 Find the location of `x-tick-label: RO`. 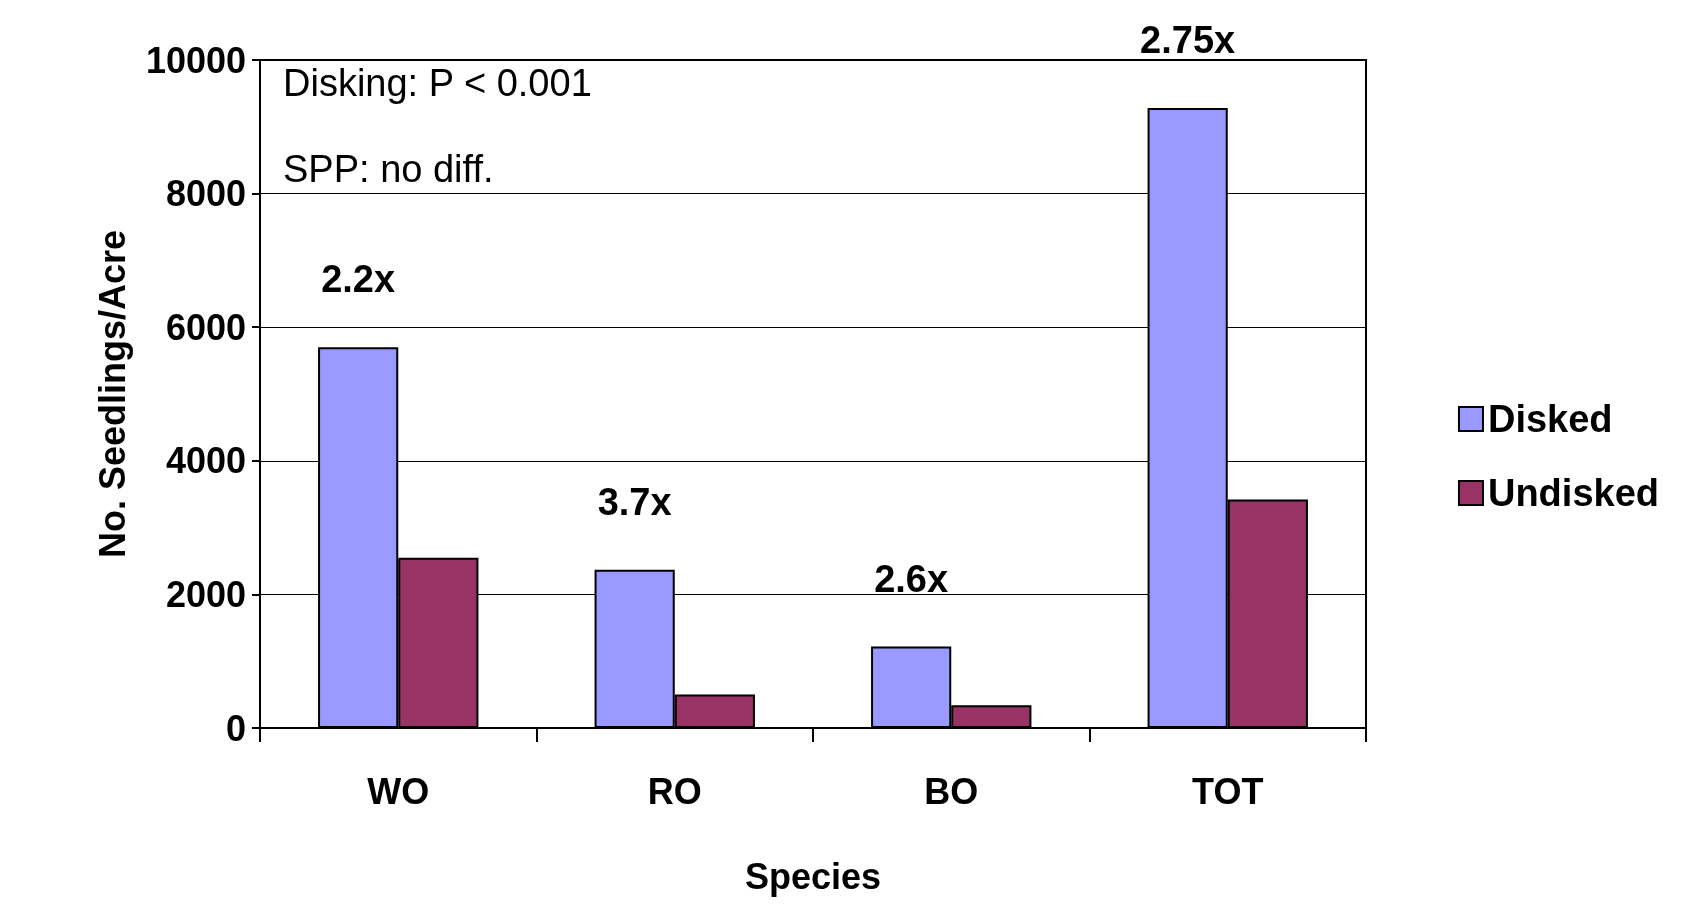

x-tick-label: RO is located at coordinates (674, 791).